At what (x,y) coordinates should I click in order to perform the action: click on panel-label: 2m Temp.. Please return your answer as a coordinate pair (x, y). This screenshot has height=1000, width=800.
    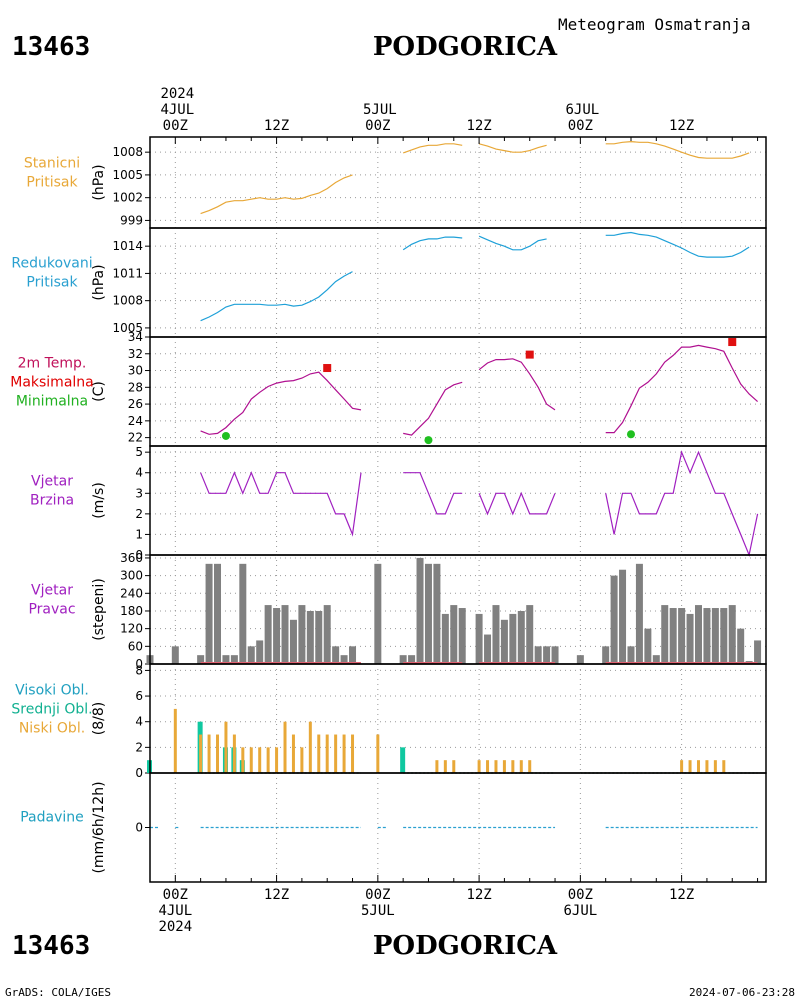
    Looking at the image, I should click on (52, 364).